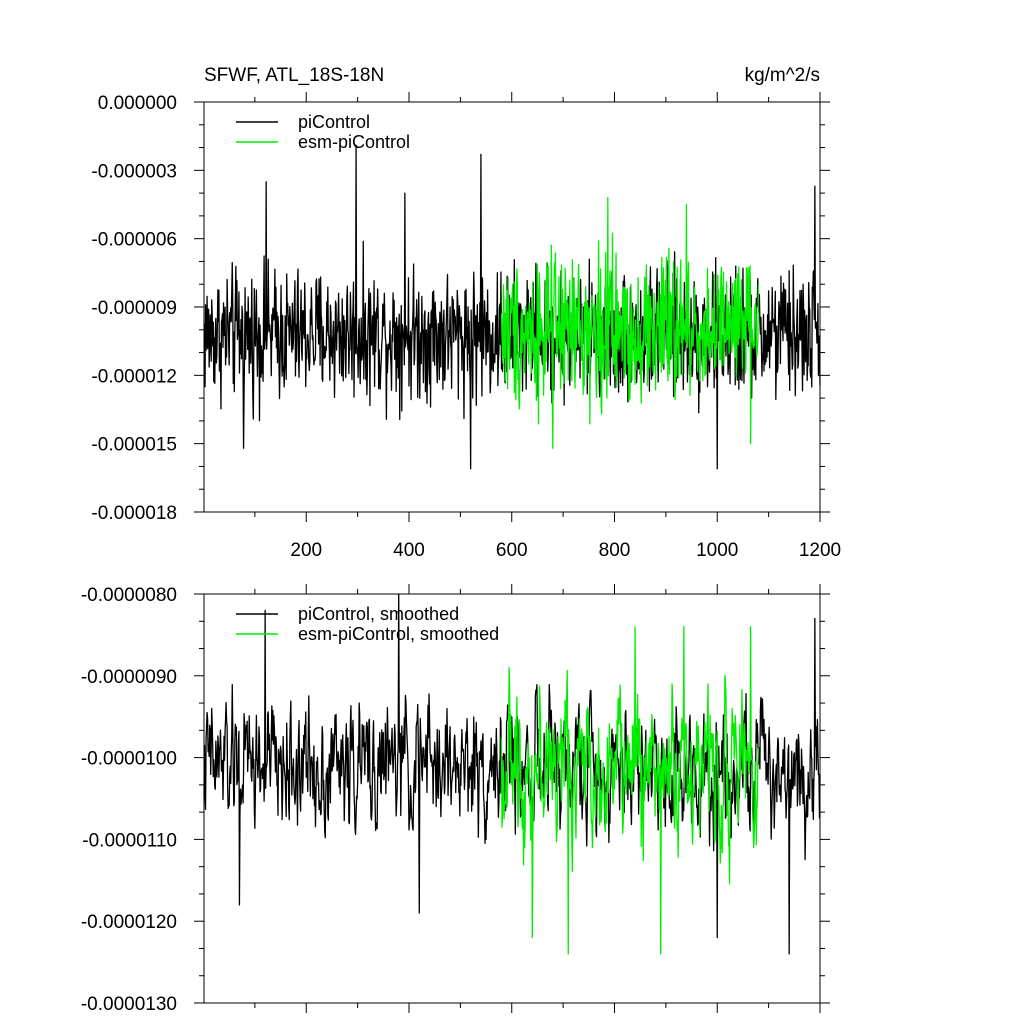  What do you see at coordinates (137, 103) in the screenshot?
I see `y-tick-label: 0.000000` at bounding box center [137, 103].